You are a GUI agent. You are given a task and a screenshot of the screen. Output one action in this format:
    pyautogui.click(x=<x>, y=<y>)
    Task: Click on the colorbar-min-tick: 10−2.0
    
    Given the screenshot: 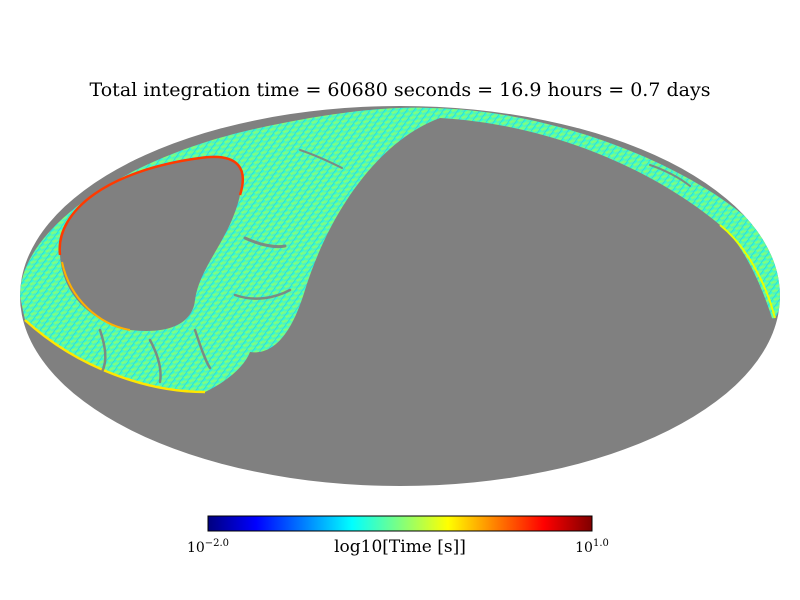 What is the action you would take?
    pyautogui.click(x=208, y=547)
    